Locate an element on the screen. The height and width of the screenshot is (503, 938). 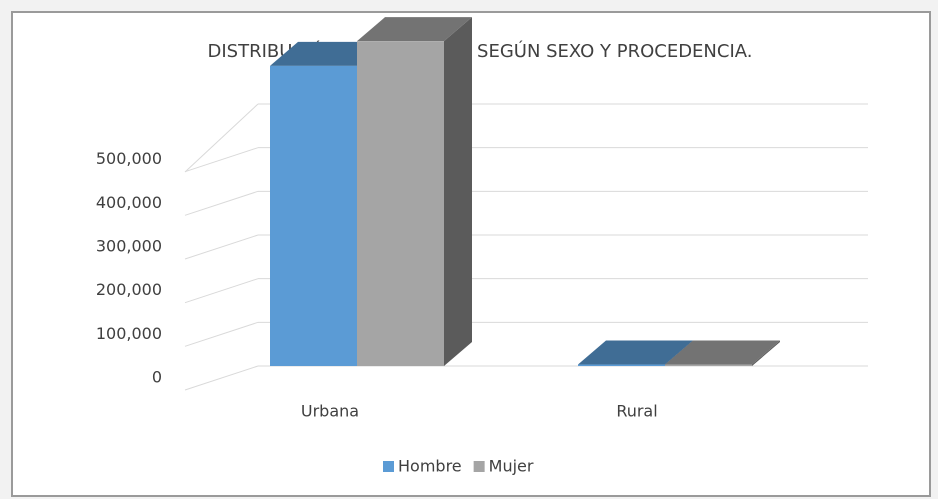
legend-label: Hombre is located at coordinates (430, 466).